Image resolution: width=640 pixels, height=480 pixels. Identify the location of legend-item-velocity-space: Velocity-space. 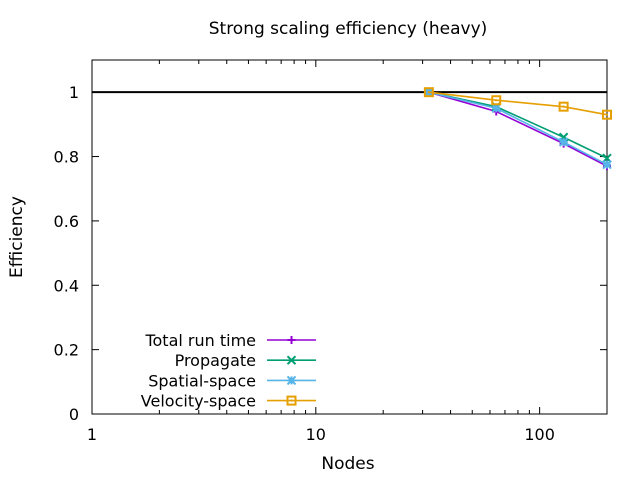
(228, 401).